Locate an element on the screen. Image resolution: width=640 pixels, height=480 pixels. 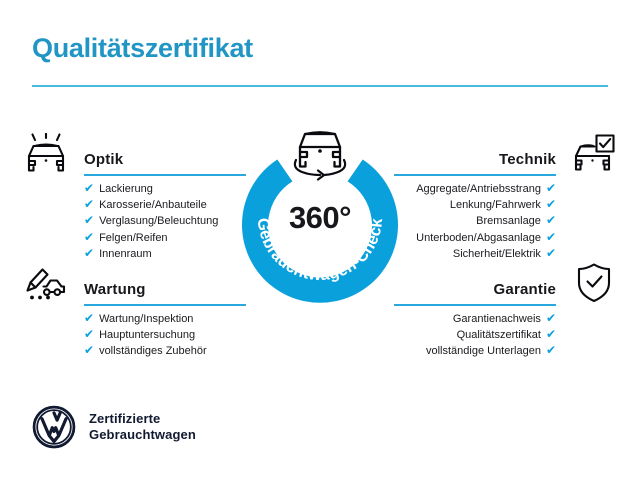
list-item: ✔ Karosserie/Anbauteile is located at coordinates (172, 205).